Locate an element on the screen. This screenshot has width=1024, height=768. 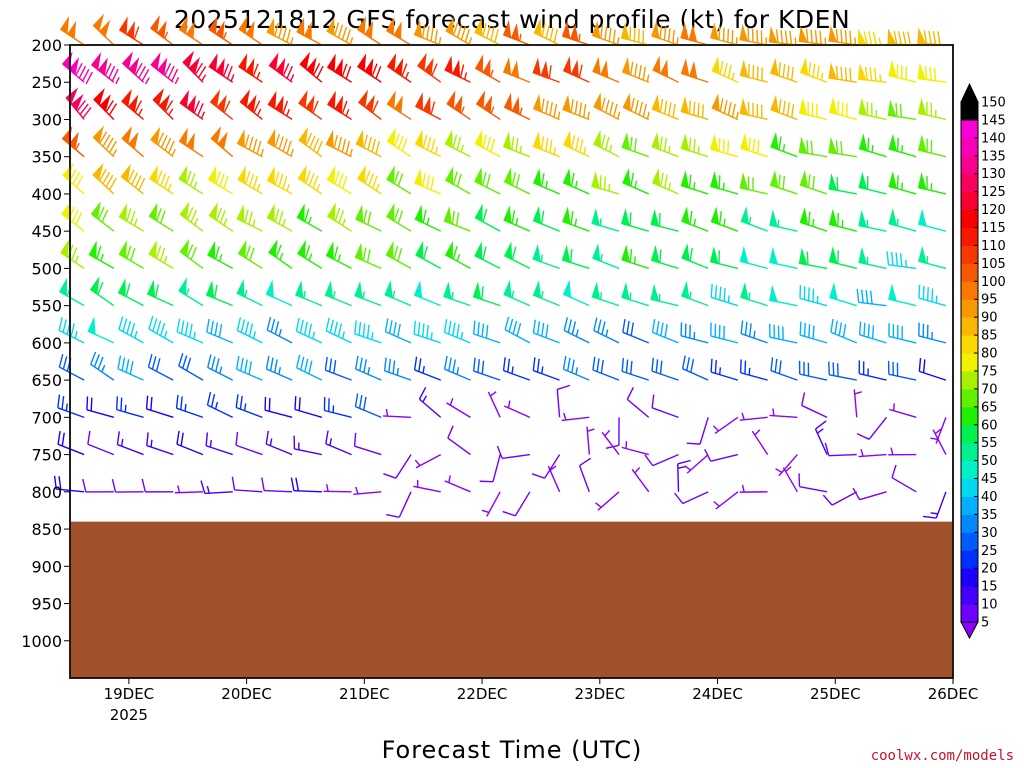
y-tick-label: 650 is located at coordinates (46, 380).